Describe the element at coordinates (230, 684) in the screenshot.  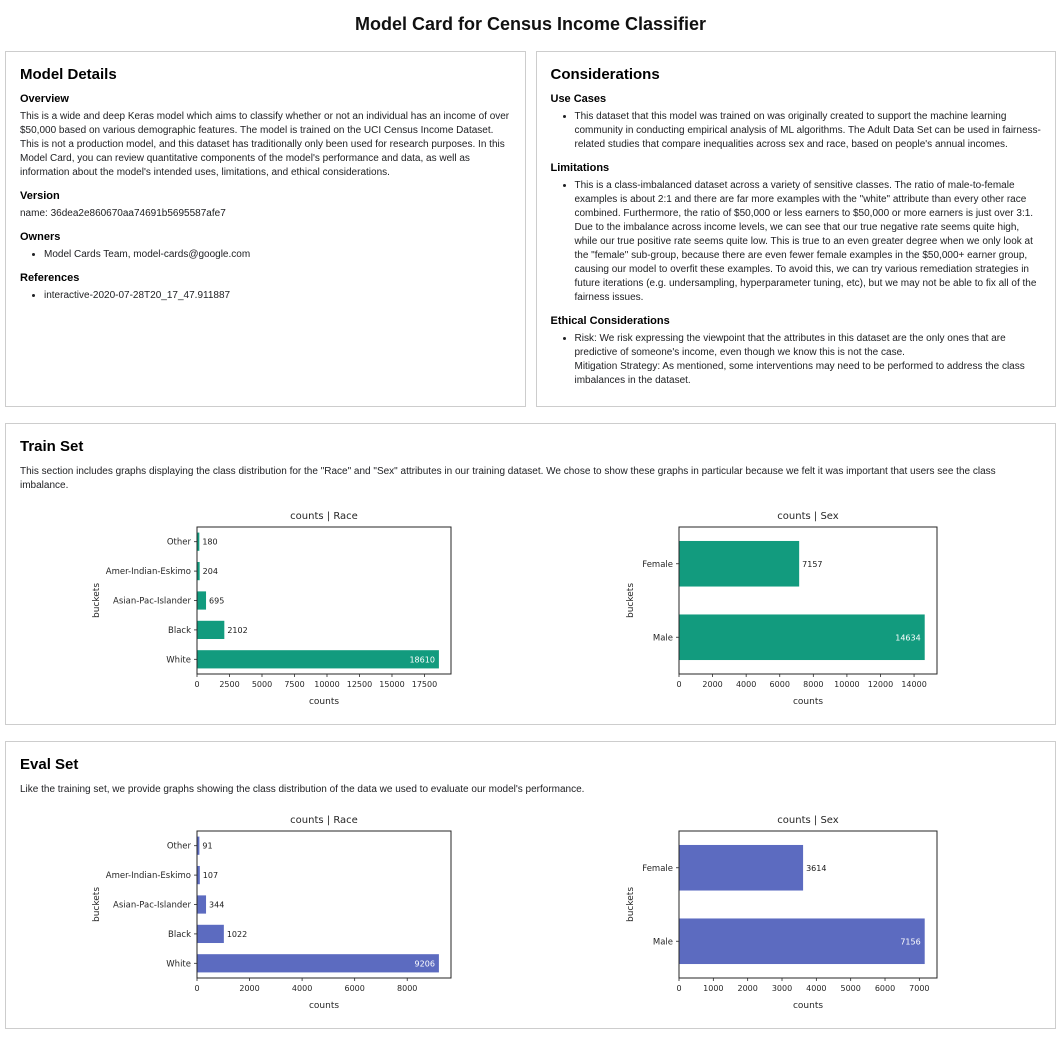
I see `svg-text: 2500` at that location.